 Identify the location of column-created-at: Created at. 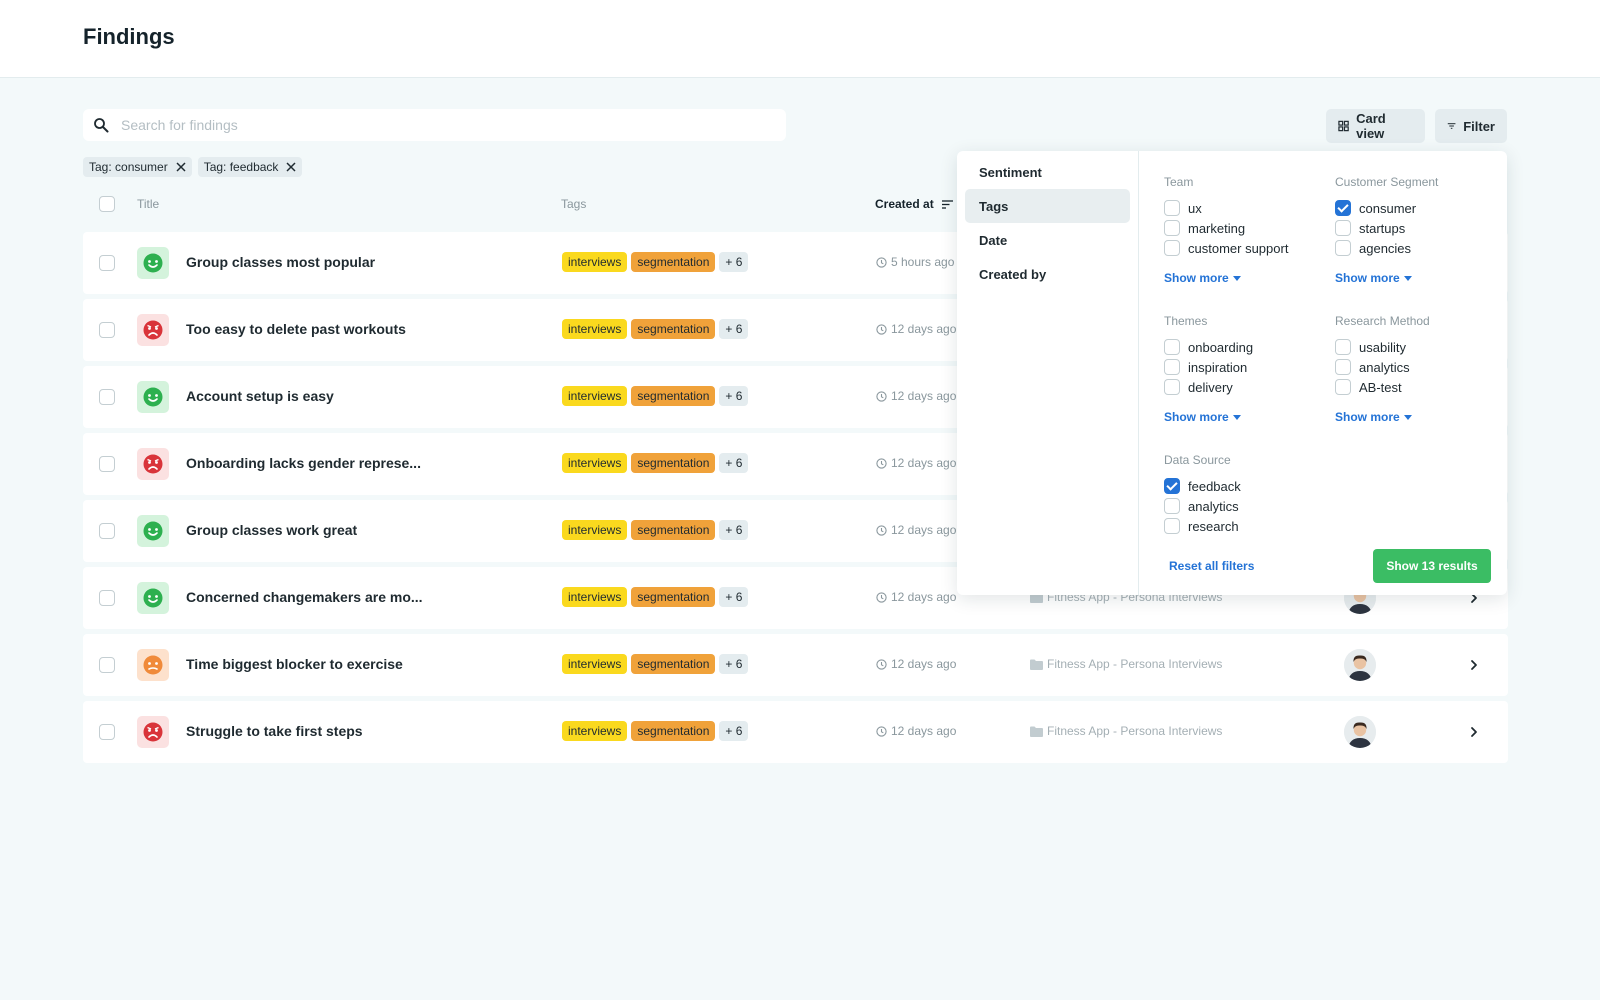
(914, 204).